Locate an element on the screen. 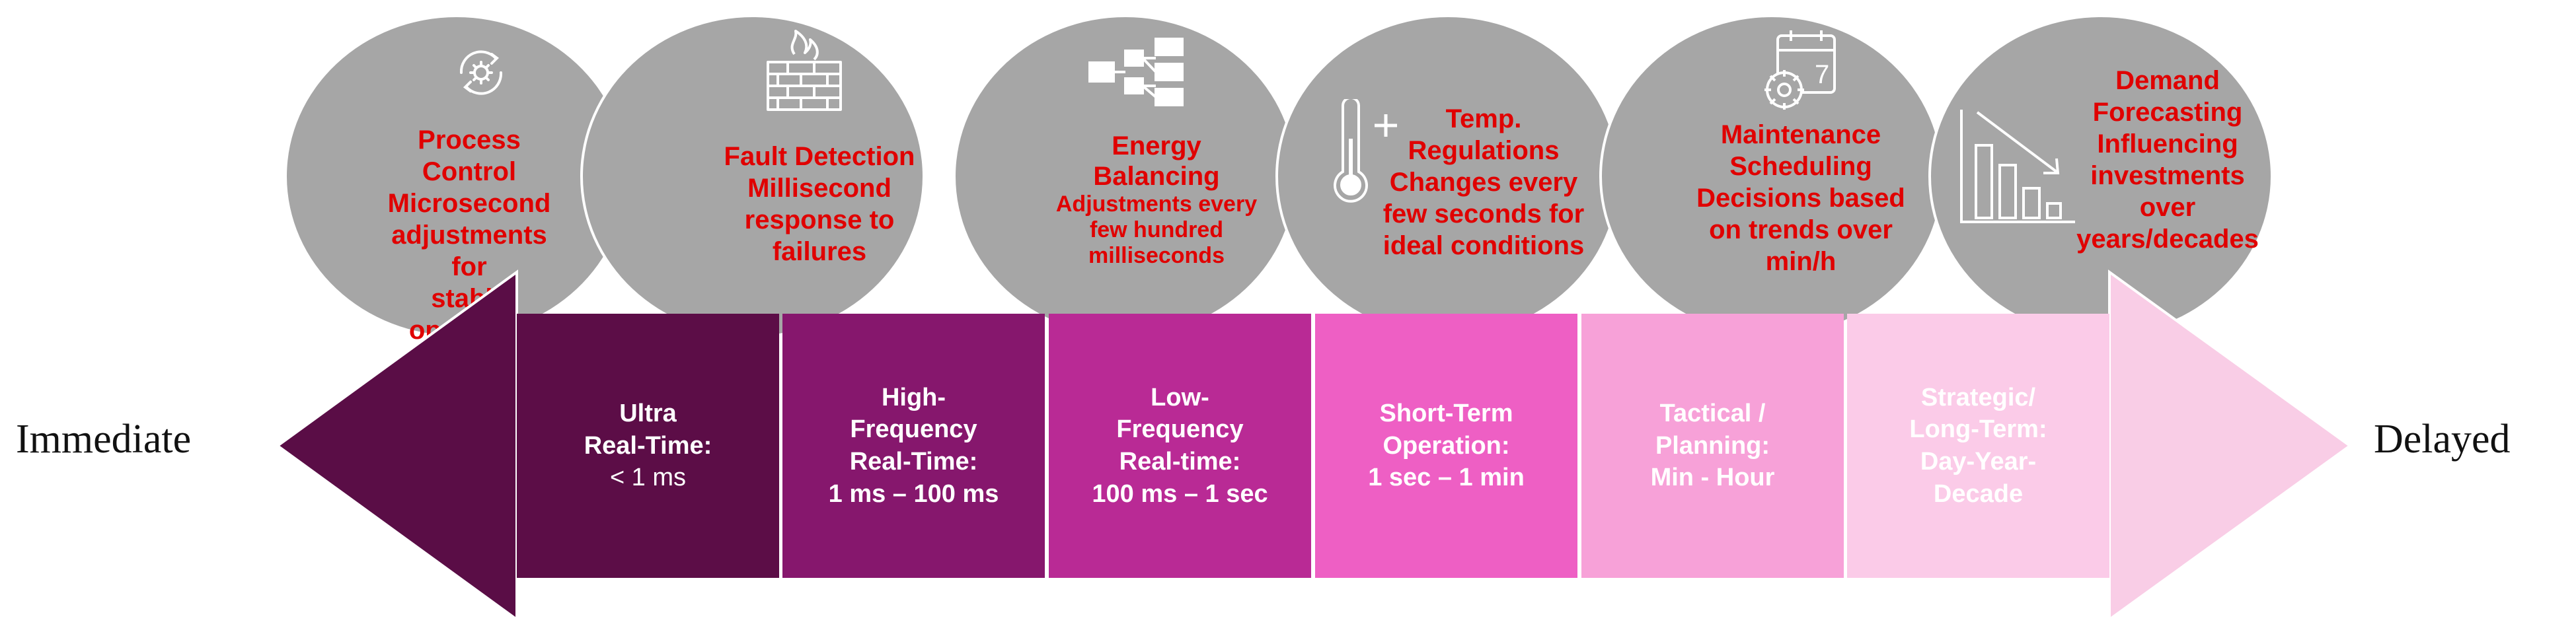  segment-line: Long-Term: is located at coordinates (1978, 429).